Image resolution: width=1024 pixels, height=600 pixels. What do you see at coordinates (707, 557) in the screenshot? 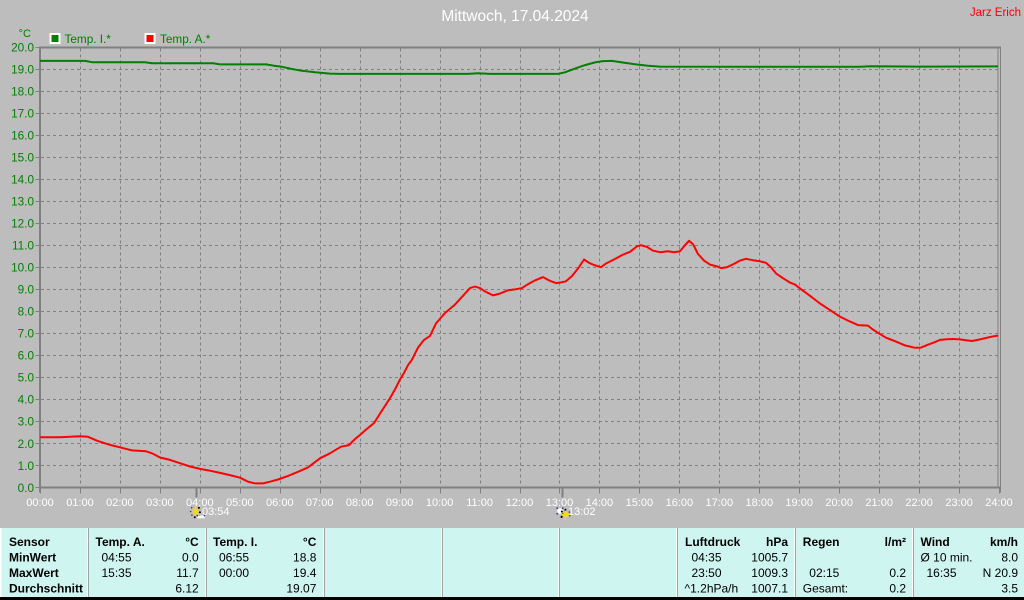
I see `svg-text: 04:35` at bounding box center [707, 557].